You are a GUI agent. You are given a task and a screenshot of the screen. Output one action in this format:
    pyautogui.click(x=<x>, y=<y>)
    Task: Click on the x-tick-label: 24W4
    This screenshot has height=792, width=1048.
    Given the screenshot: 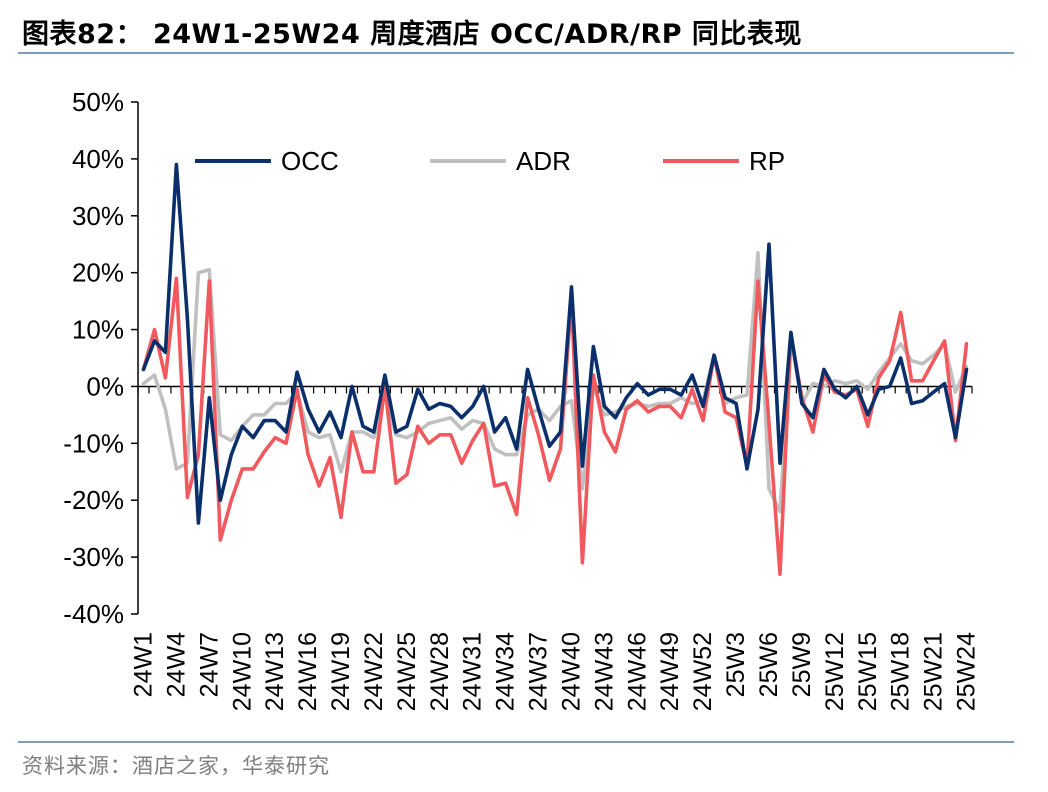 What is the action you would take?
    pyautogui.click(x=176, y=664)
    